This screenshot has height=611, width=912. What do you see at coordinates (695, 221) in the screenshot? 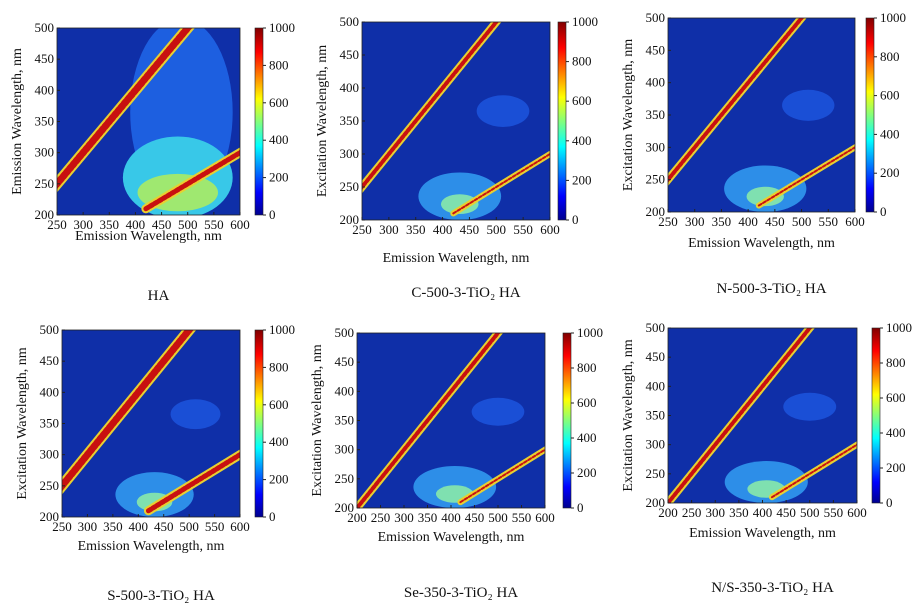
I see `x-tick-label: 300` at bounding box center [695, 221].